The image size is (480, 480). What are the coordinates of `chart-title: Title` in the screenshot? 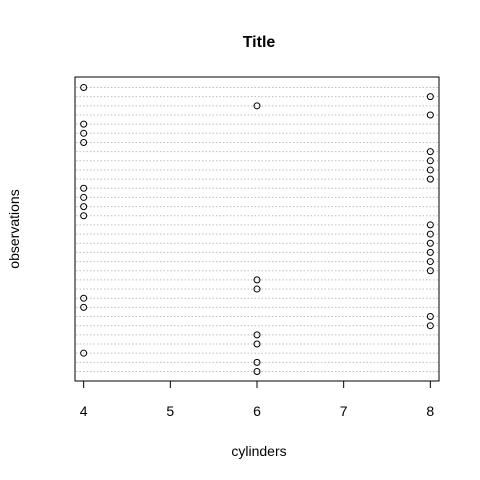 It's located at (259, 42).